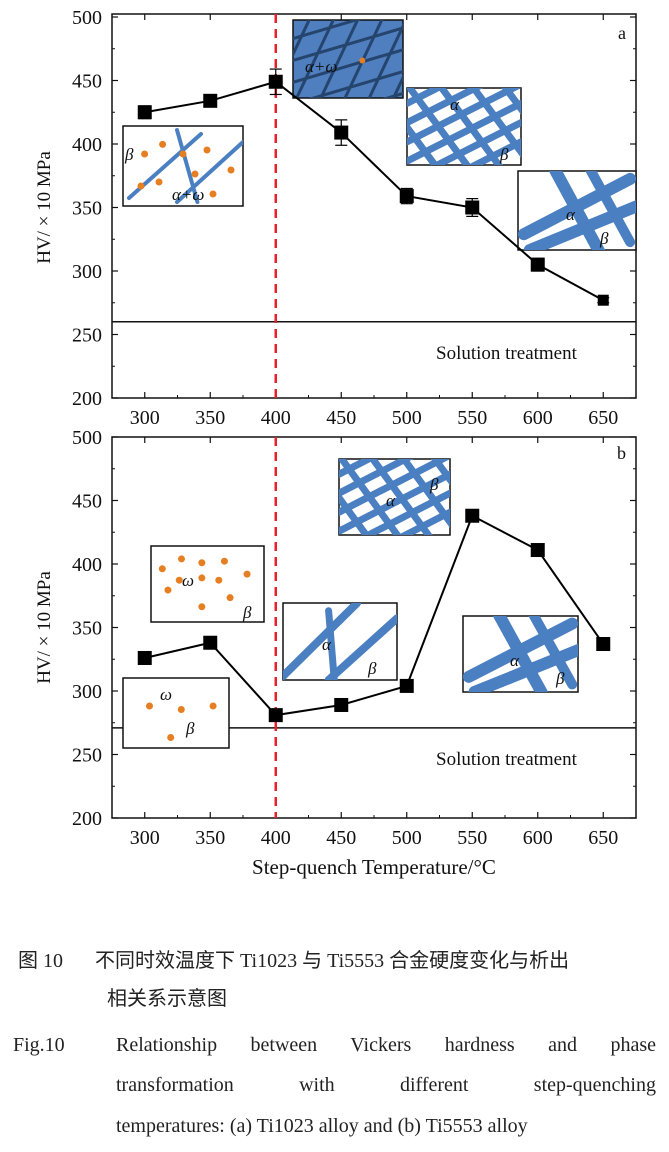 This screenshot has height=1152, width=669. I want to click on series-line-a, so click(374, 191).